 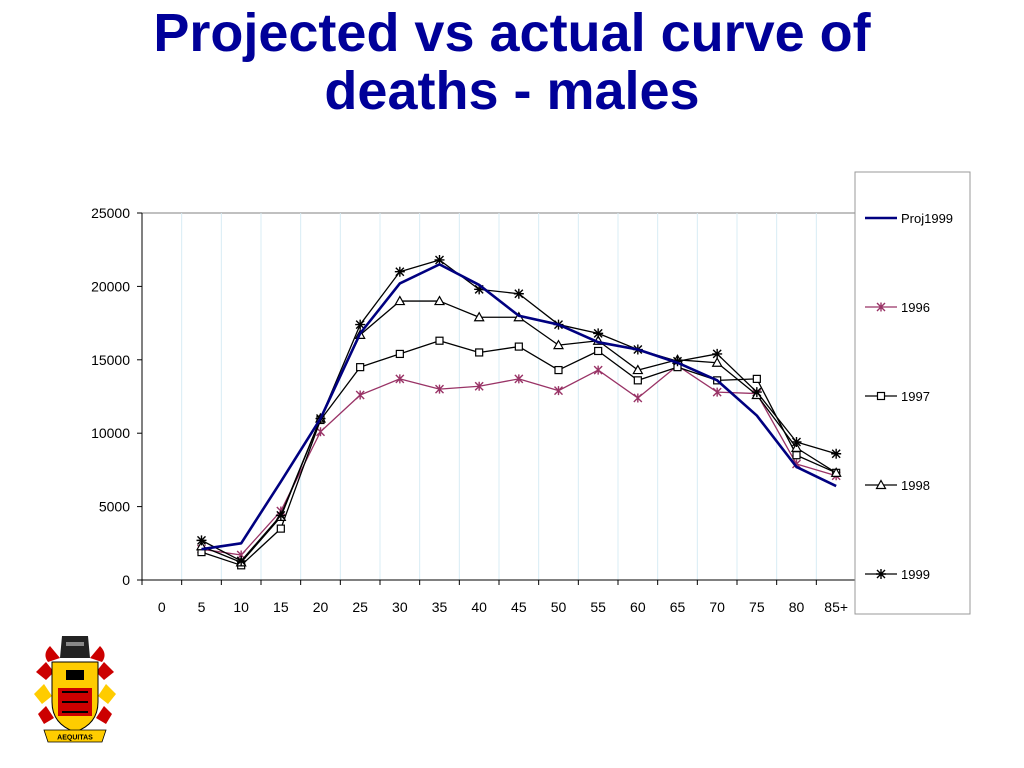 What do you see at coordinates (519, 607) in the screenshot?
I see `x-tick-label: 45` at bounding box center [519, 607].